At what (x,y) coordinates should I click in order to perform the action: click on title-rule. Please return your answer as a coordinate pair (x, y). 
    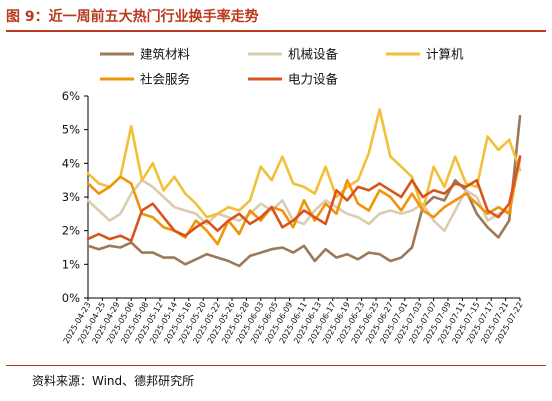
    Looking at the image, I should click on (276, 31).